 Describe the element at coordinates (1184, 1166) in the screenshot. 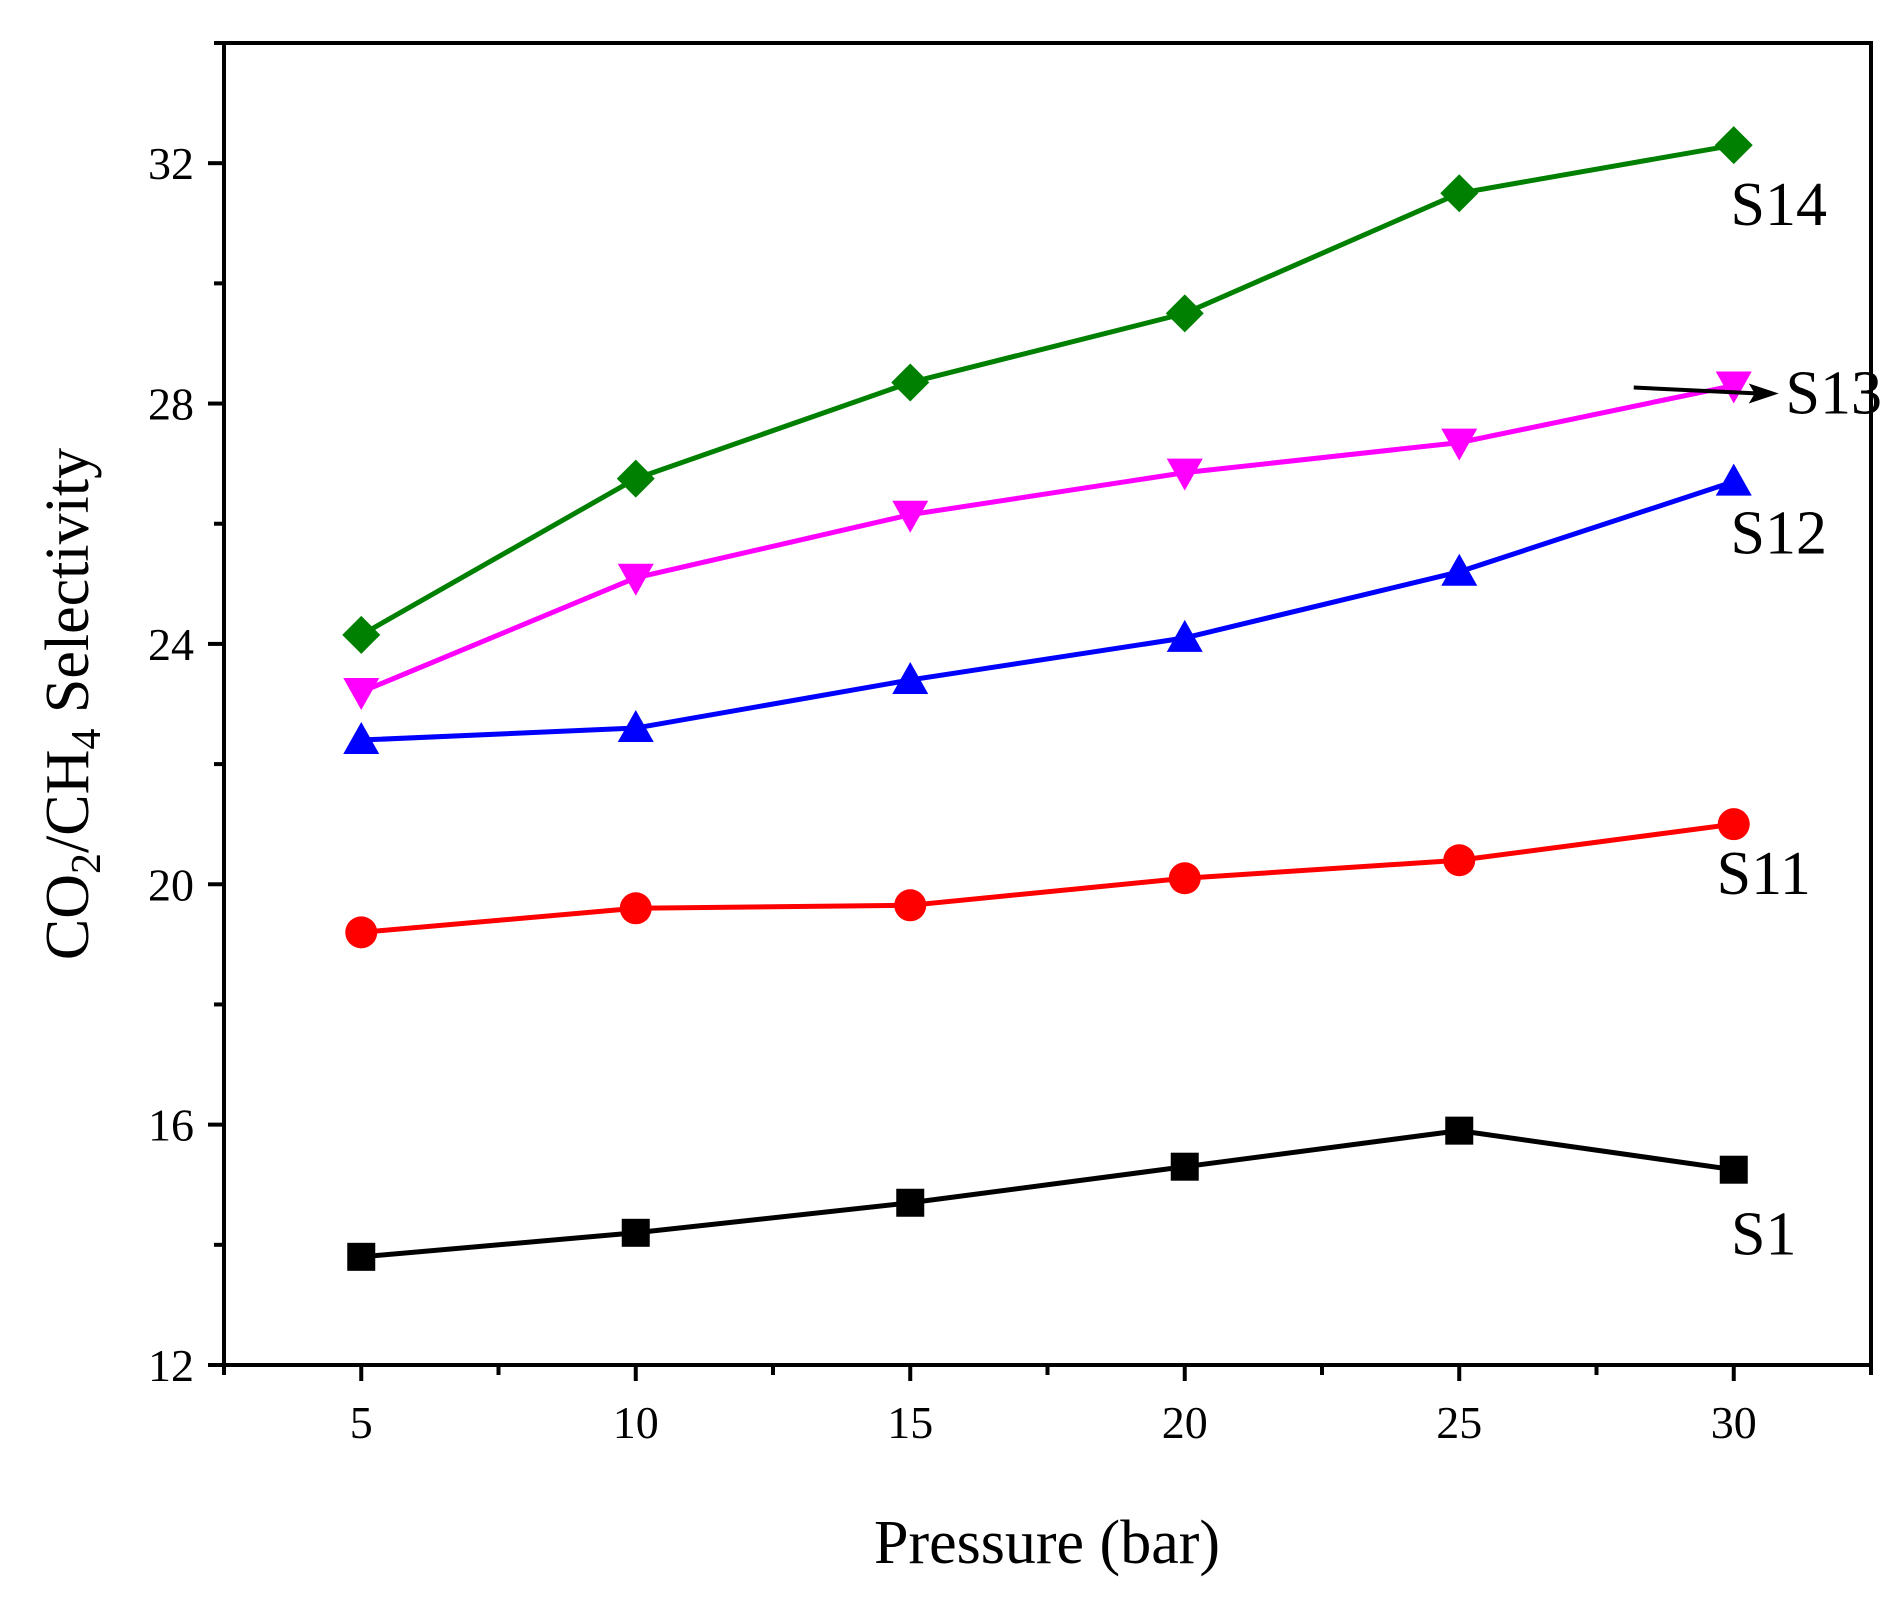

I see `data-point: S1: 20, 15.3` at that location.